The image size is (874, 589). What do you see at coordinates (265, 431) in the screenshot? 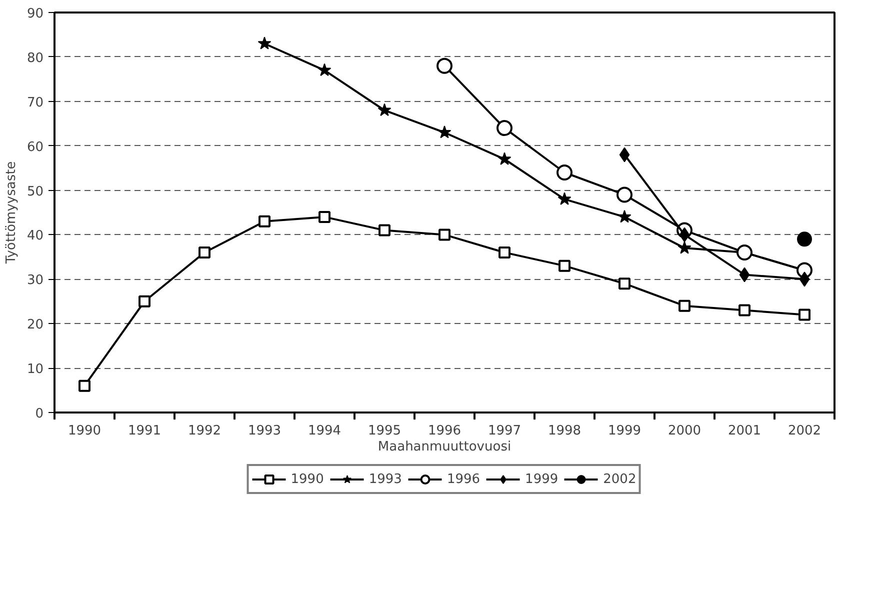
I see `x-tick-label: 1993` at bounding box center [265, 431].